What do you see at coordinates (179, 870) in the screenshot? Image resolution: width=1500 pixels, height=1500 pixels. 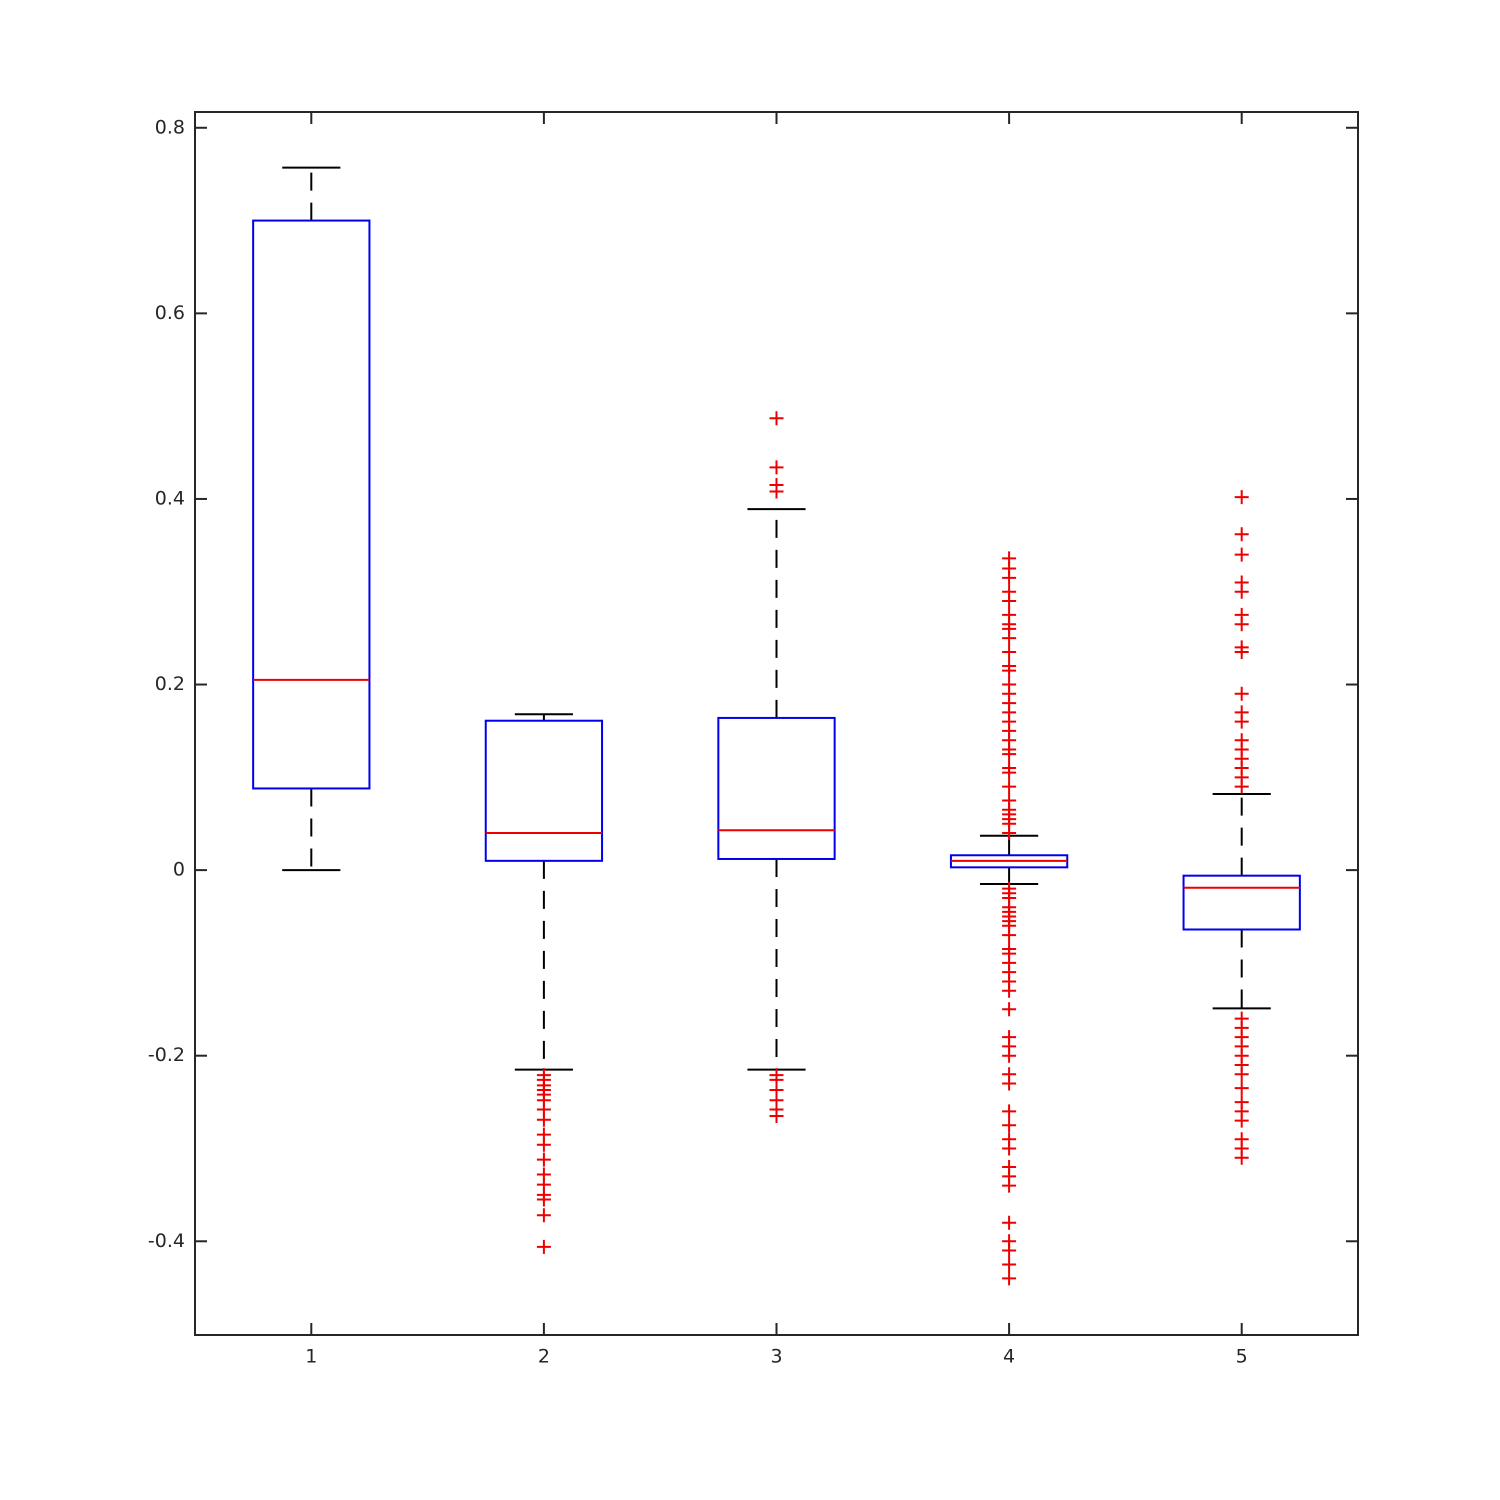 I see `y-tick-label: 0` at bounding box center [179, 870].